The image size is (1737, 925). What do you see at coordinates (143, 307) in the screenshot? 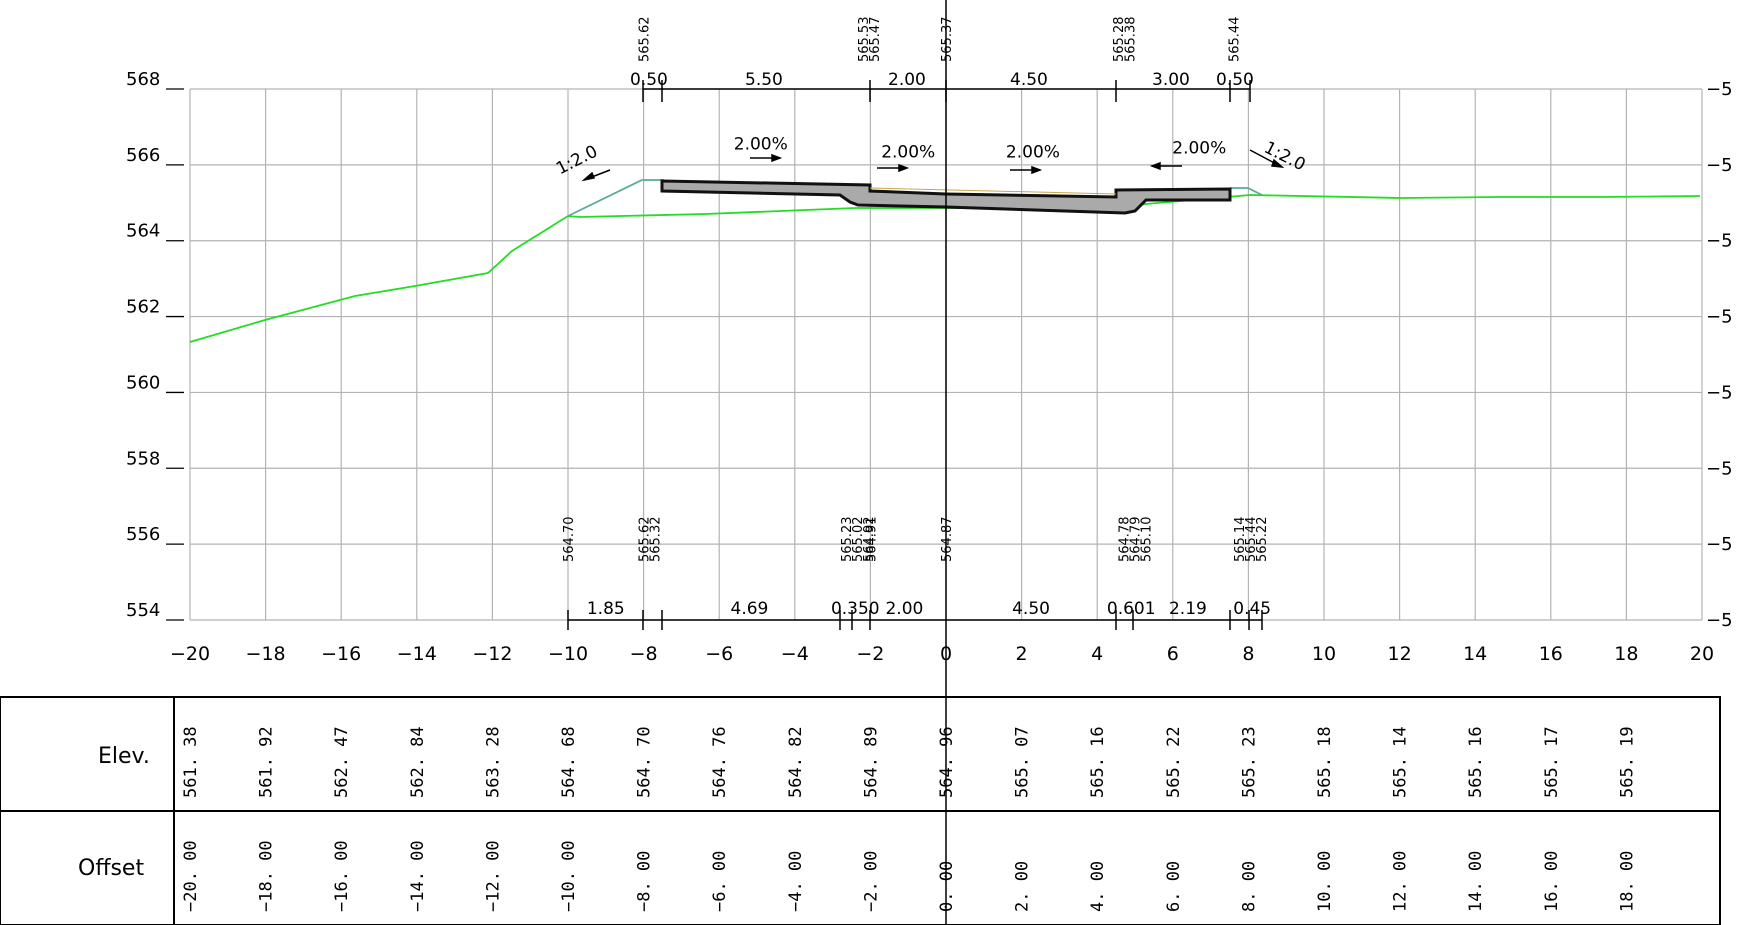
I see `y-tick-label: 562` at bounding box center [143, 307].